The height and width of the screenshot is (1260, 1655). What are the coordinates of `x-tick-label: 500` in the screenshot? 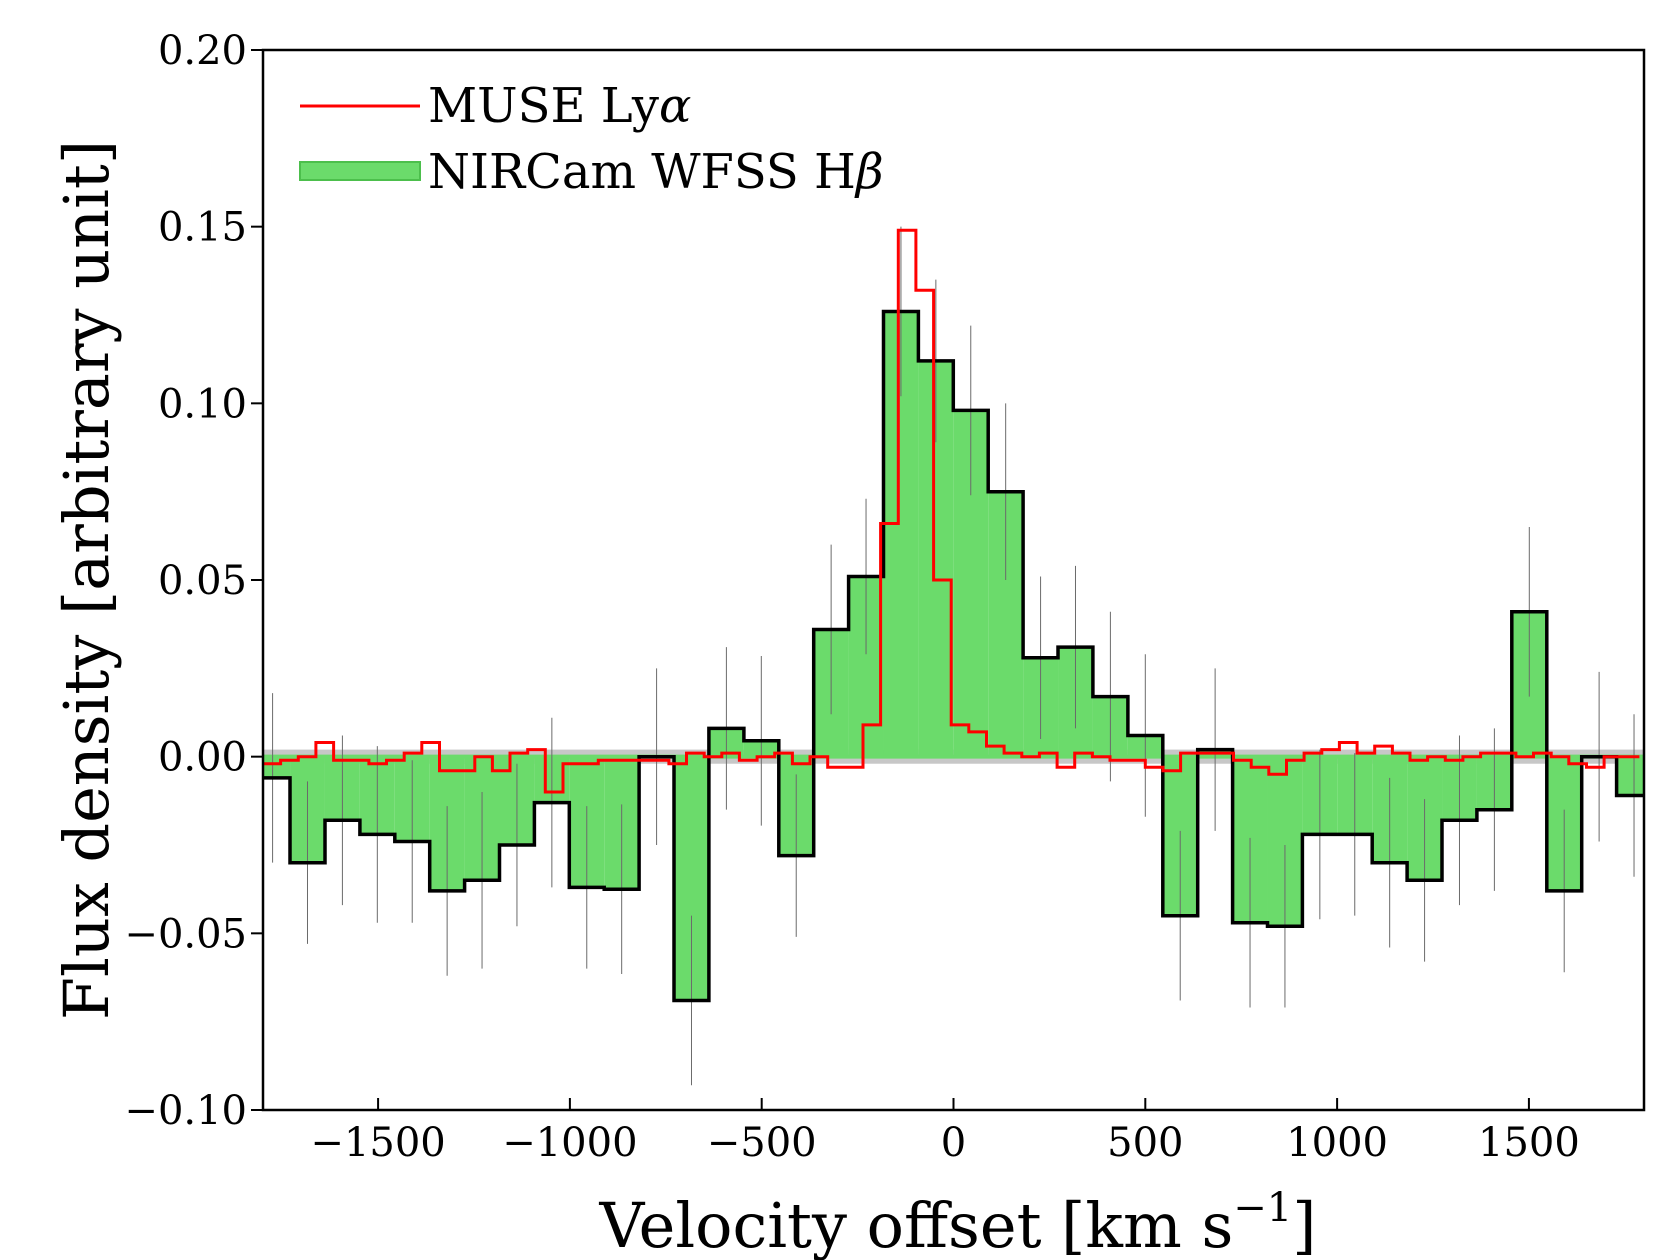 It's located at (1145, 1143).